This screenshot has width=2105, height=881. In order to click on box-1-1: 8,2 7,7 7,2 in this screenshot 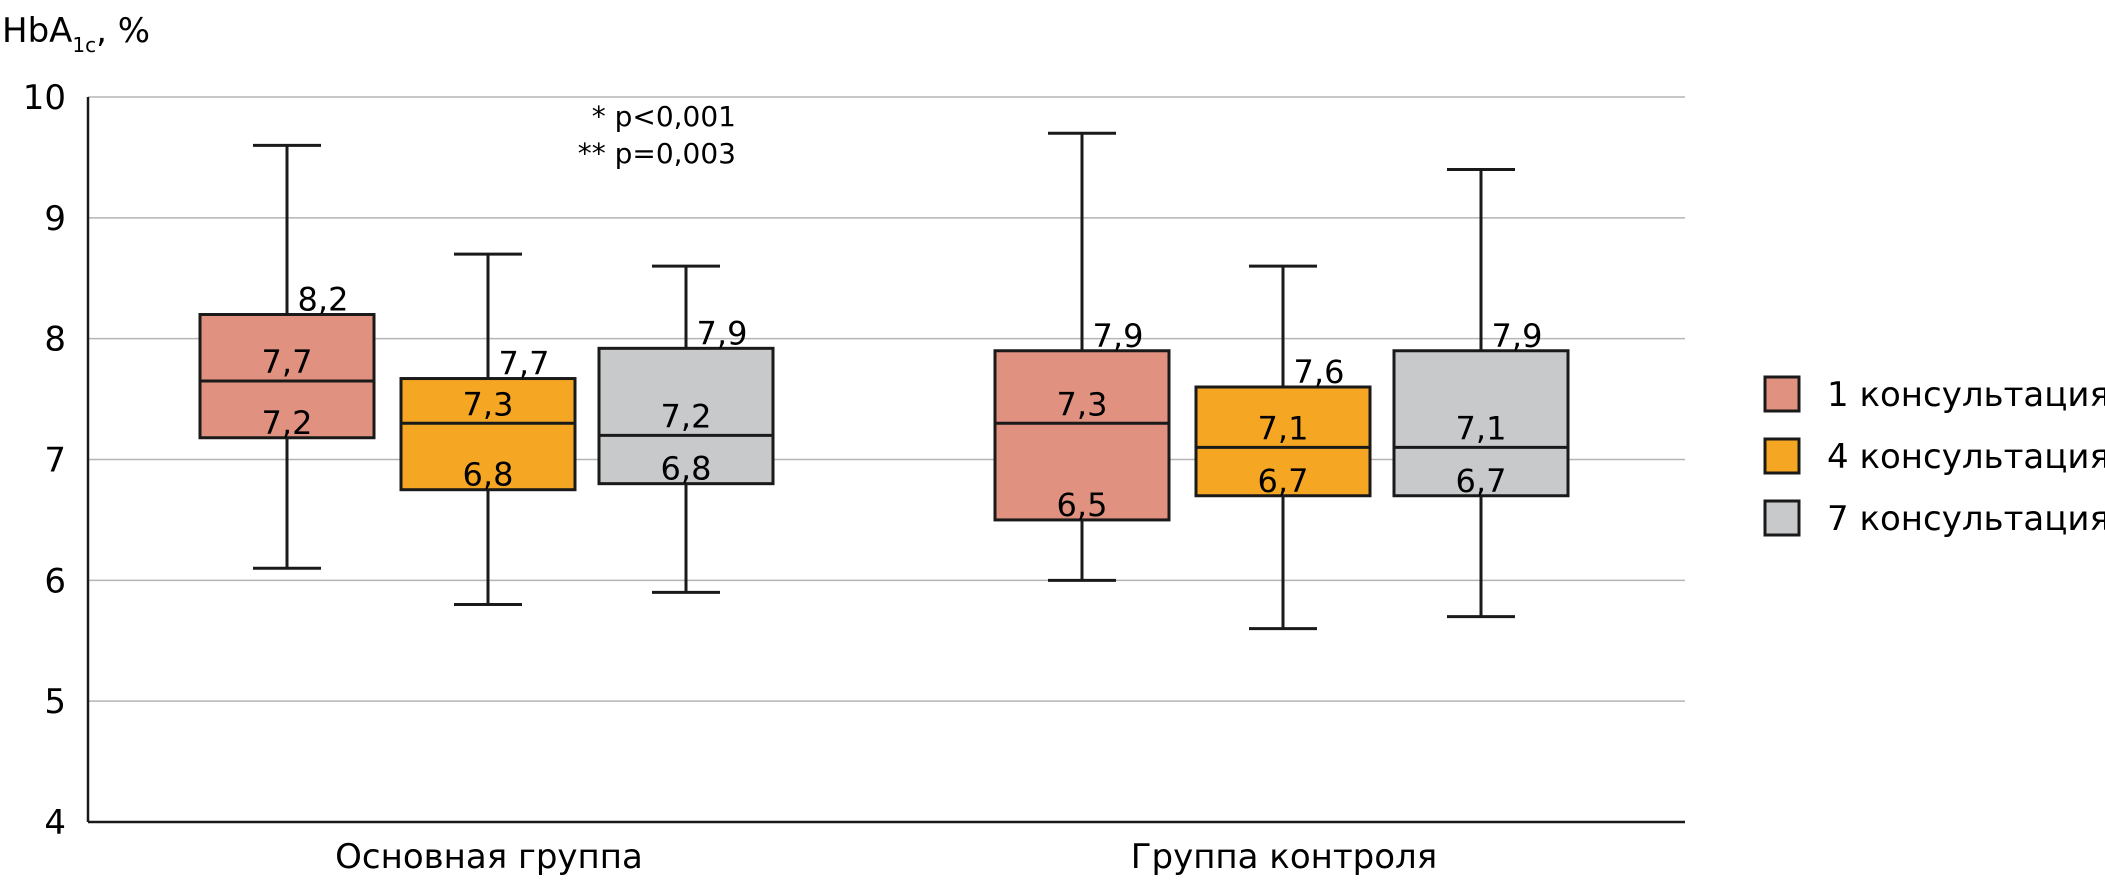, I will do `click(287, 356)`.